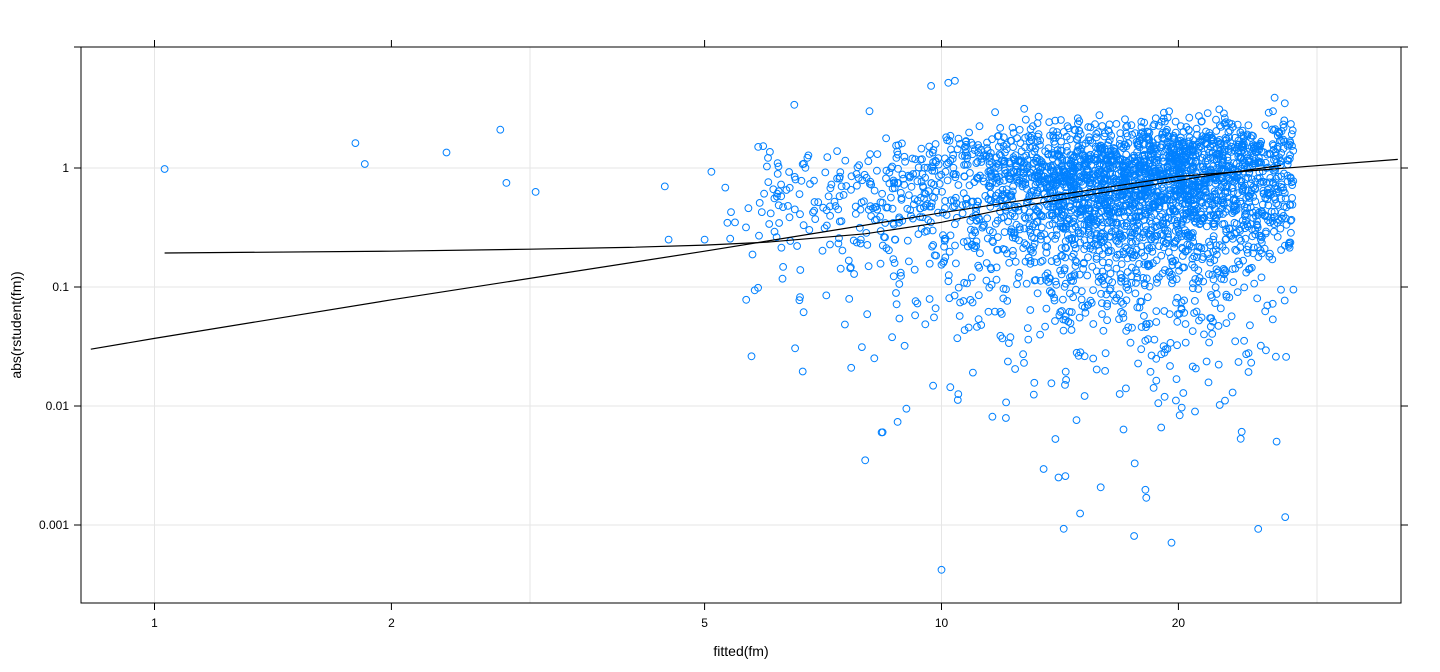  I want to click on x-tick-label: 5, so click(704, 623).